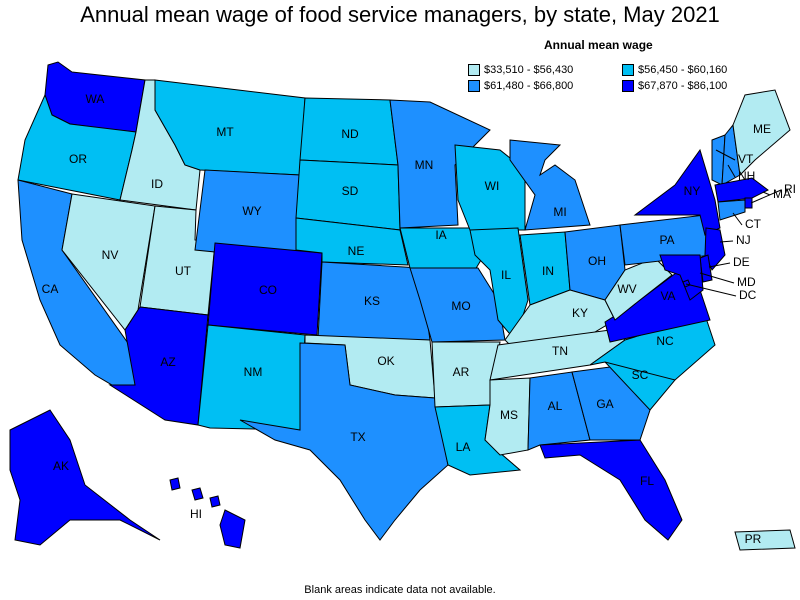 This screenshot has height=600, width=800. Describe the element at coordinates (743, 240) in the screenshot. I see `state-label-nj: NJ` at that location.